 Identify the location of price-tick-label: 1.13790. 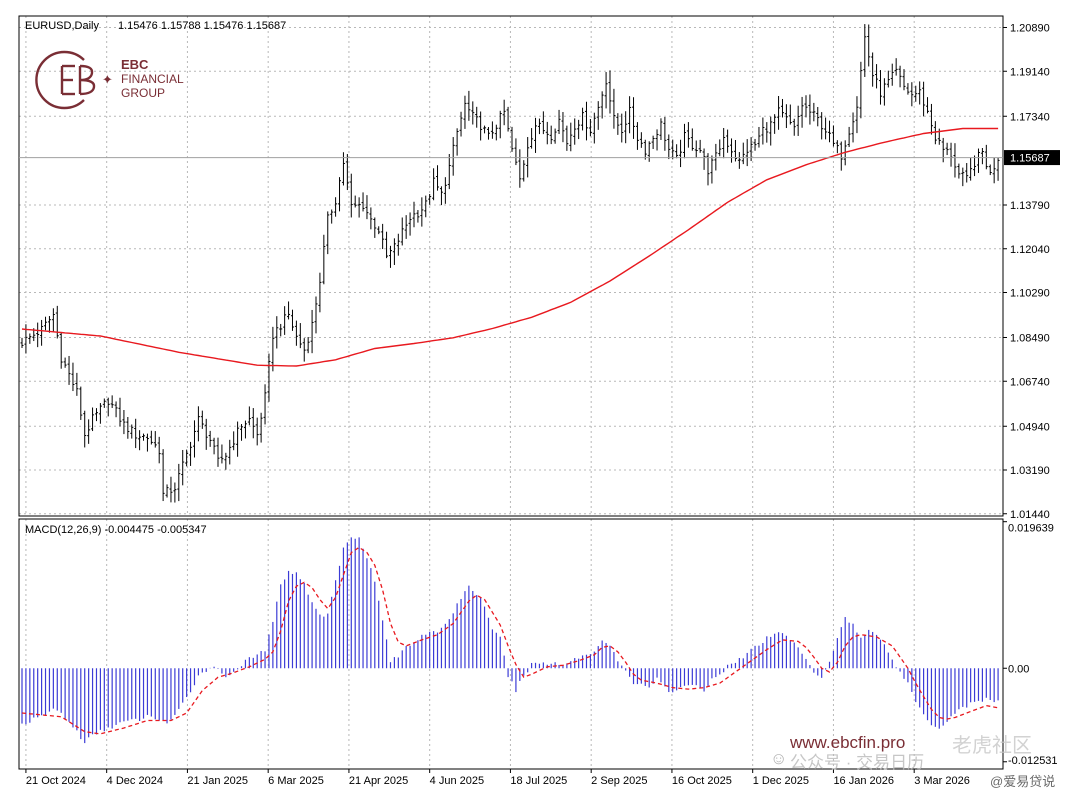
(1030, 206).